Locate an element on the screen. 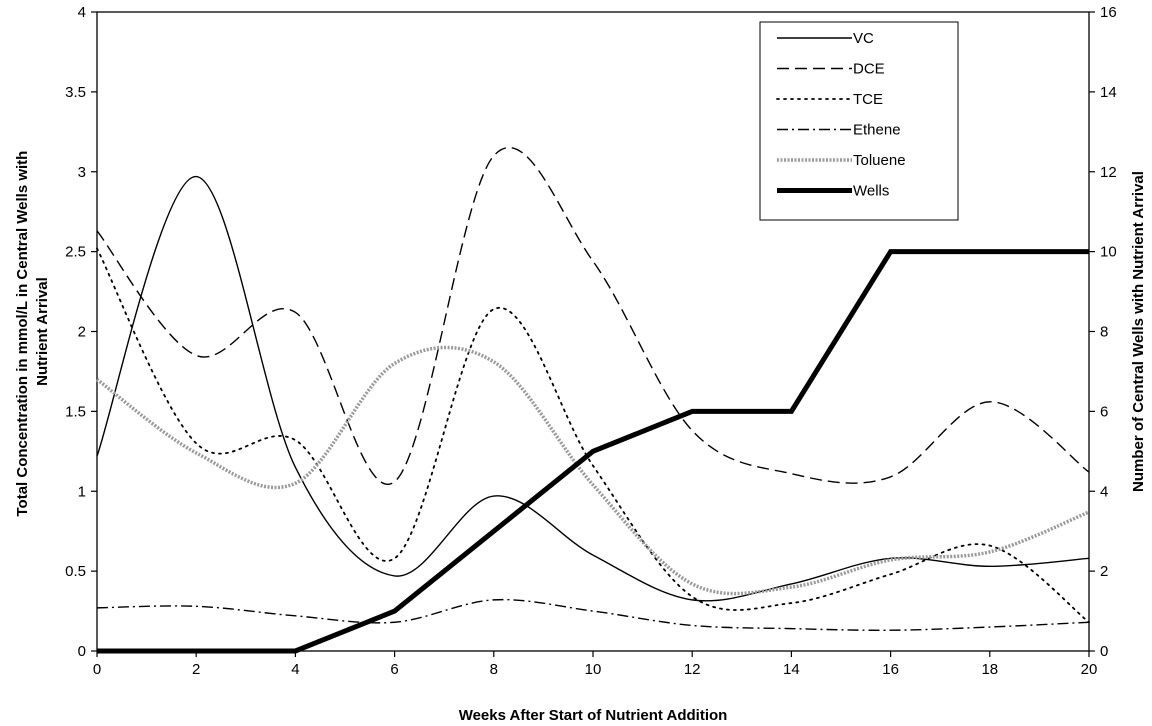 This screenshot has height=726, width=1152. y-right-tick-label: 16 is located at coordinates (1108, 12).